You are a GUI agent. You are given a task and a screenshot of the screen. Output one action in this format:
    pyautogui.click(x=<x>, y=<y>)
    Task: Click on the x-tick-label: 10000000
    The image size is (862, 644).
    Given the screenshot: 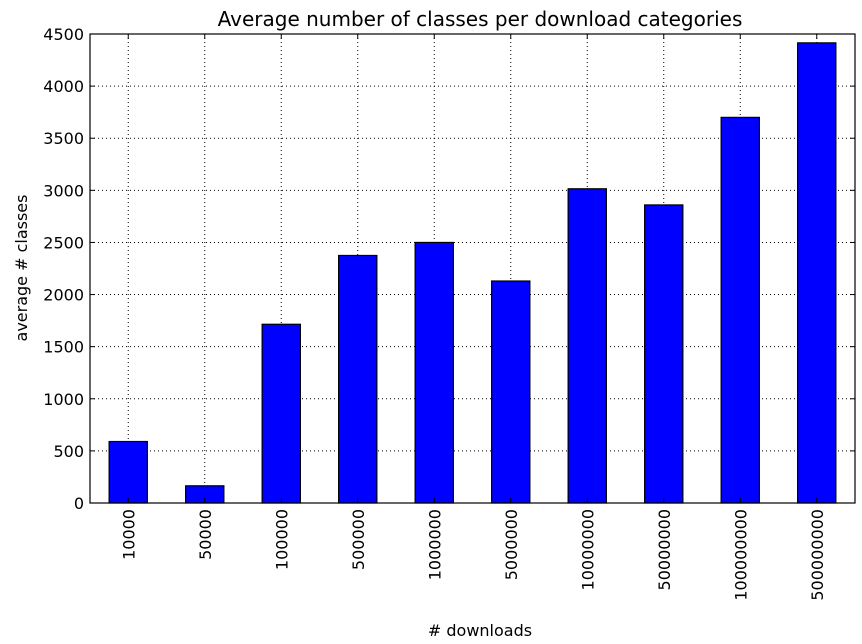 What is the action you would take?
    pyautogui.click(x=587, y=549)
    